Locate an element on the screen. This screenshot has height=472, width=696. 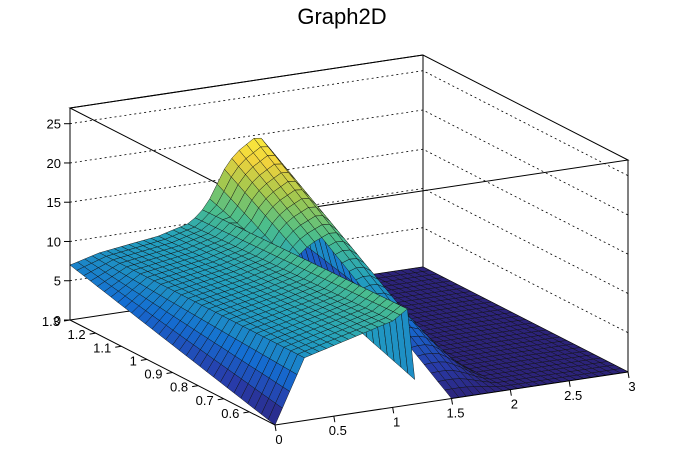
z-tick-label-4: 20 is located at coordinates (54, 163).